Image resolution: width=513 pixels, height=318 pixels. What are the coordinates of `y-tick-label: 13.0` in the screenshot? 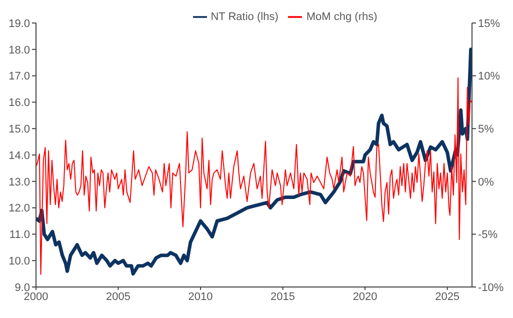 It's located at (19, 182).